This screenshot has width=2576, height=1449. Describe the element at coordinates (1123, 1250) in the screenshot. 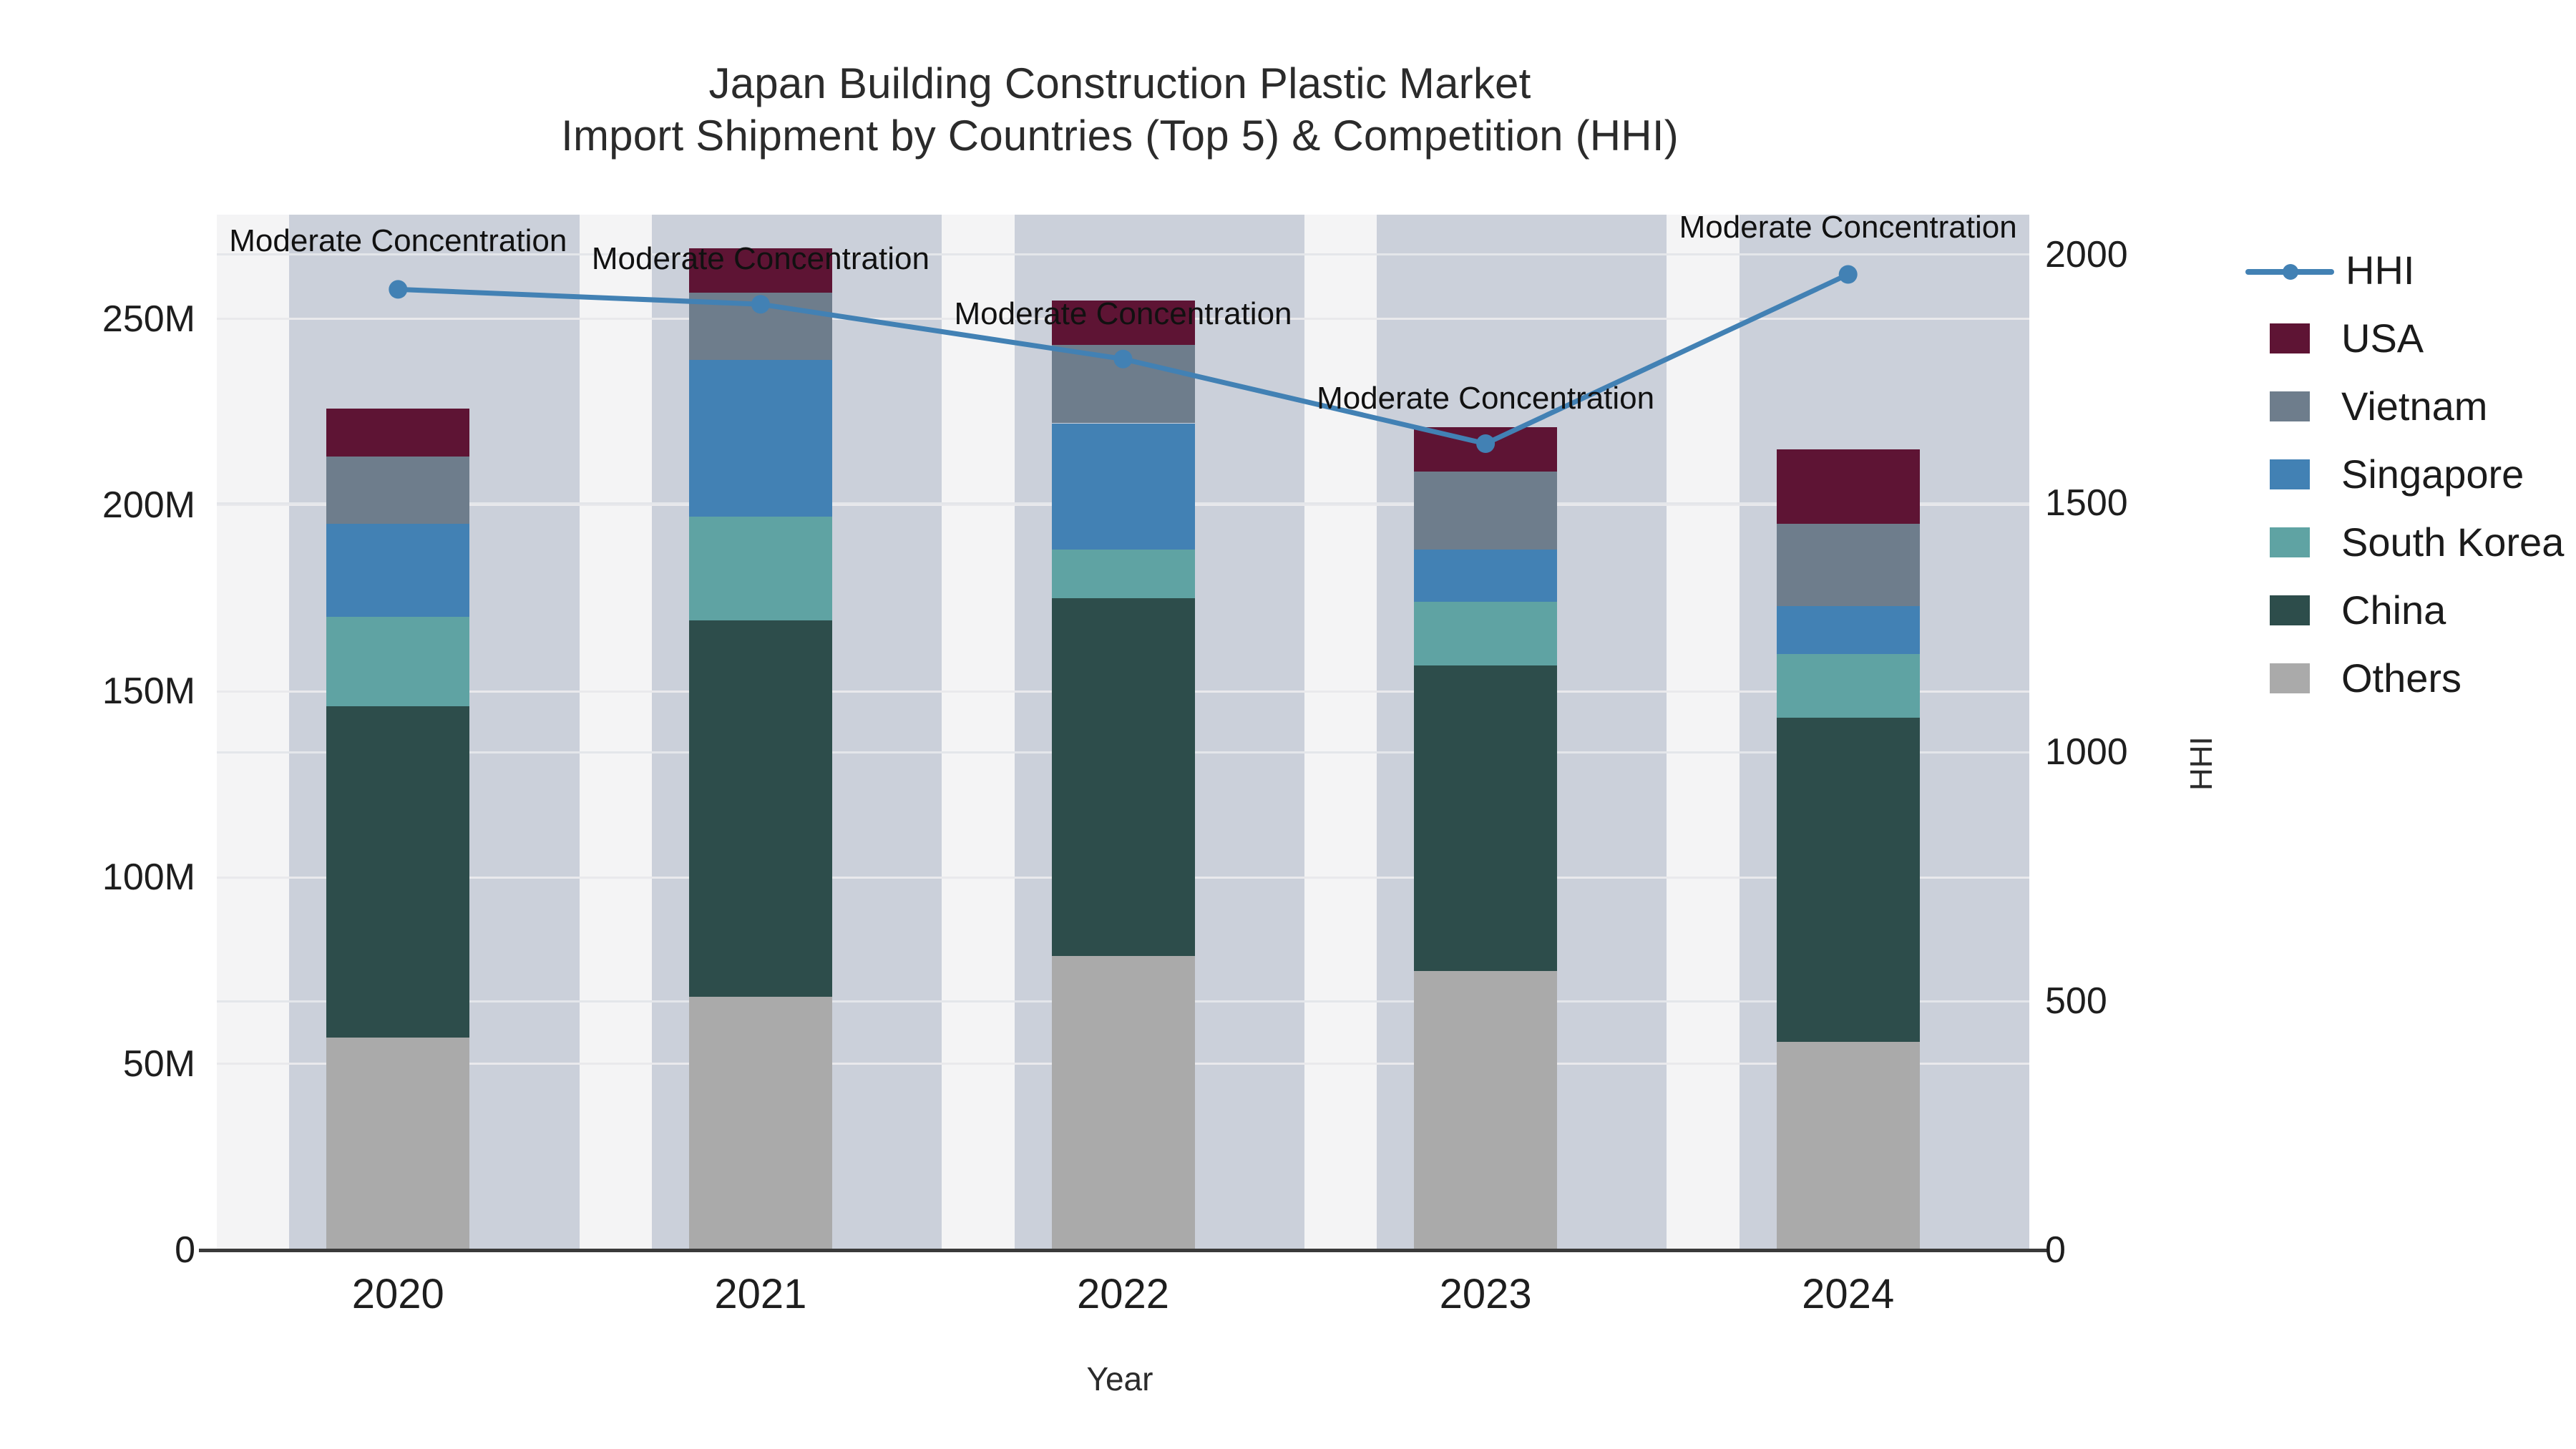

I see `x-axis-line` at that location.